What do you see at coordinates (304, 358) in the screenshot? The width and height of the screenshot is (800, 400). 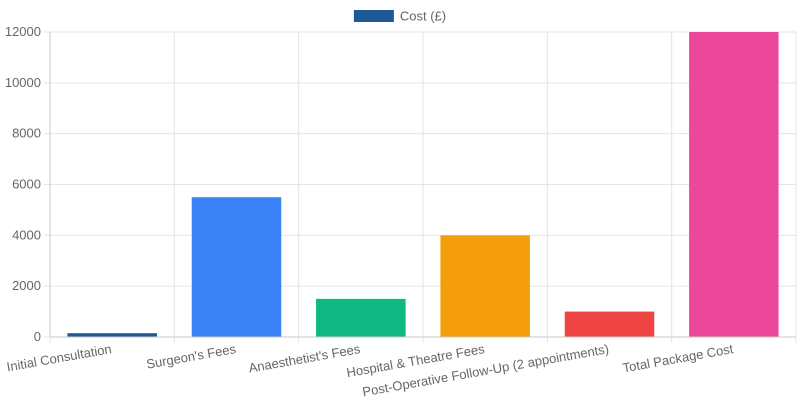 I see `x-tick-label: Anaesthetist's Fees` at bounding box center [304, 358].